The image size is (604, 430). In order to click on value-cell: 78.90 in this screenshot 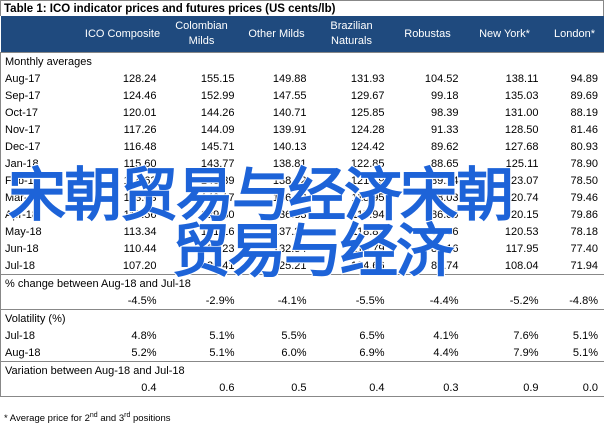, I will do `click(584, 163)`.